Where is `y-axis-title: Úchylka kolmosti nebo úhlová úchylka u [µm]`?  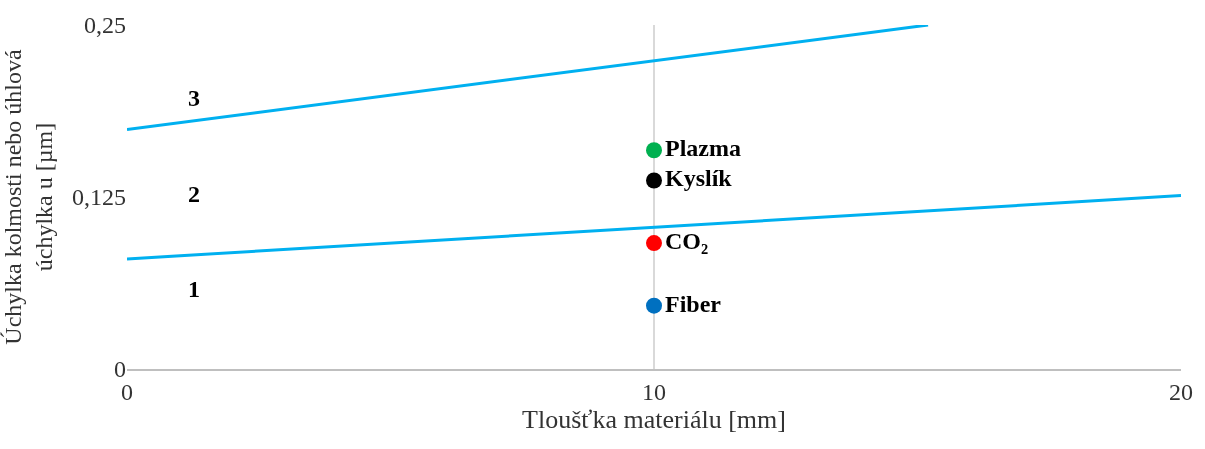 y-axis-title: Úchylka kolmosti nebo úhlová úchylka u [µm] is located at coordinates (29, 197).